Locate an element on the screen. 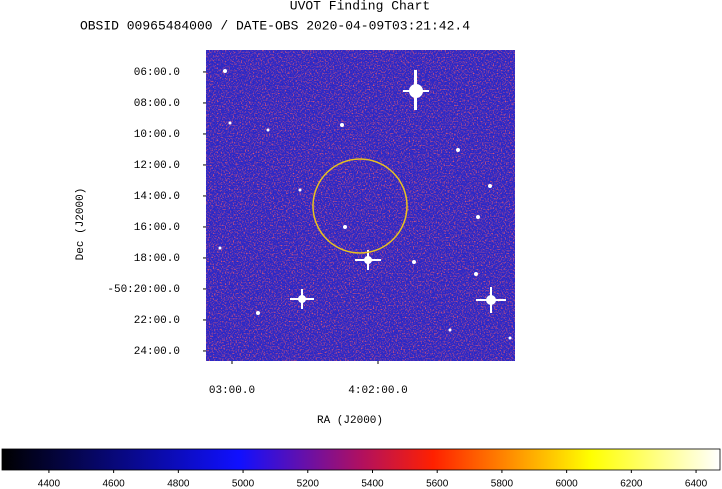  y-tick-label: 08:00.0 is located at coordinates (157, 104).